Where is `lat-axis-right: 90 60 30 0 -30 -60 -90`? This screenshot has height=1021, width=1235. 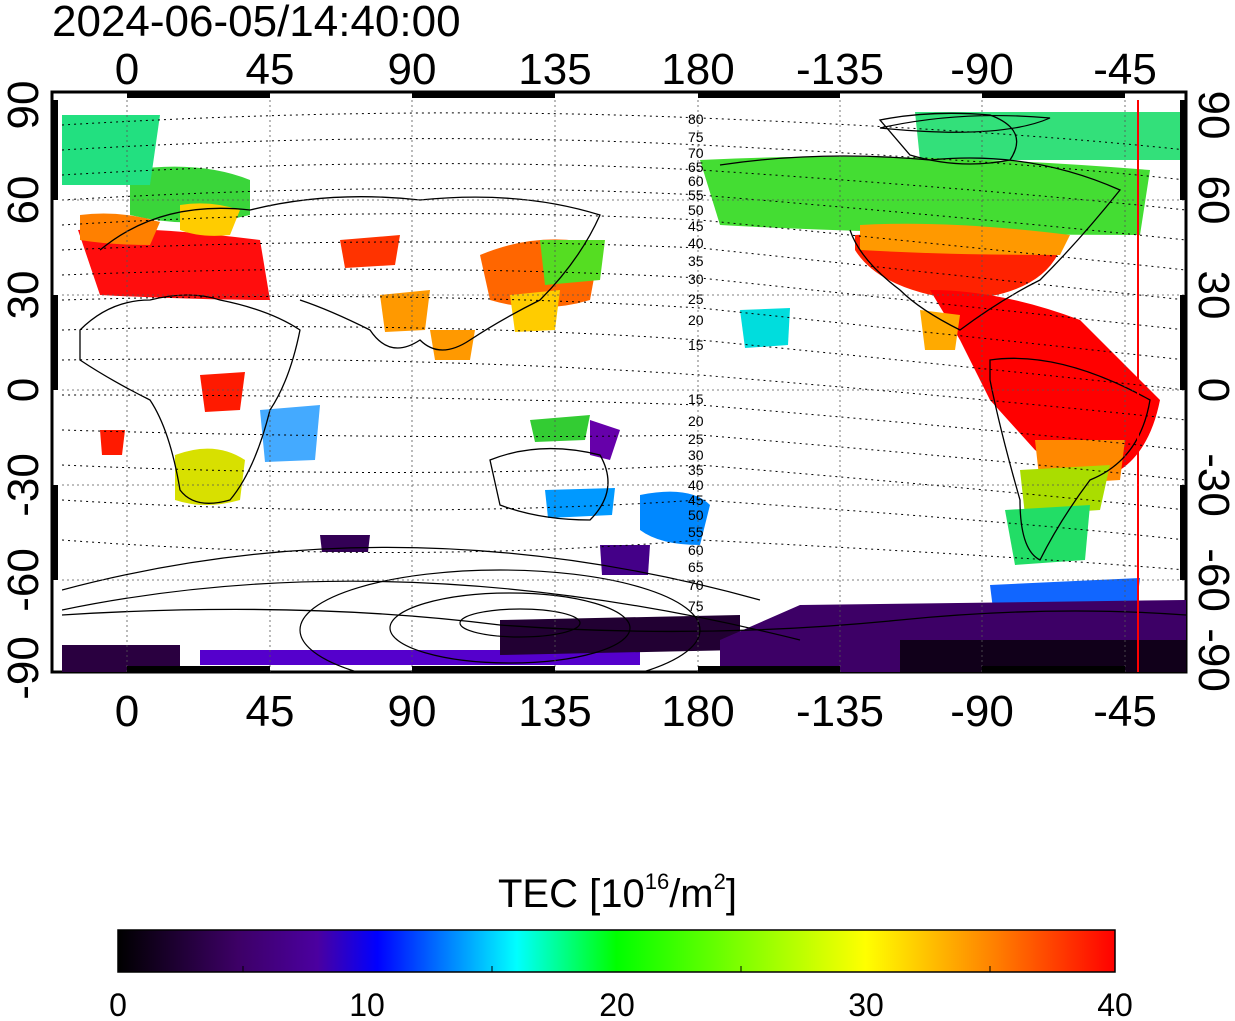
lat-axis-right: 90 60 30 0 -30 -60 -90 is located at coordinates (1212, 391).